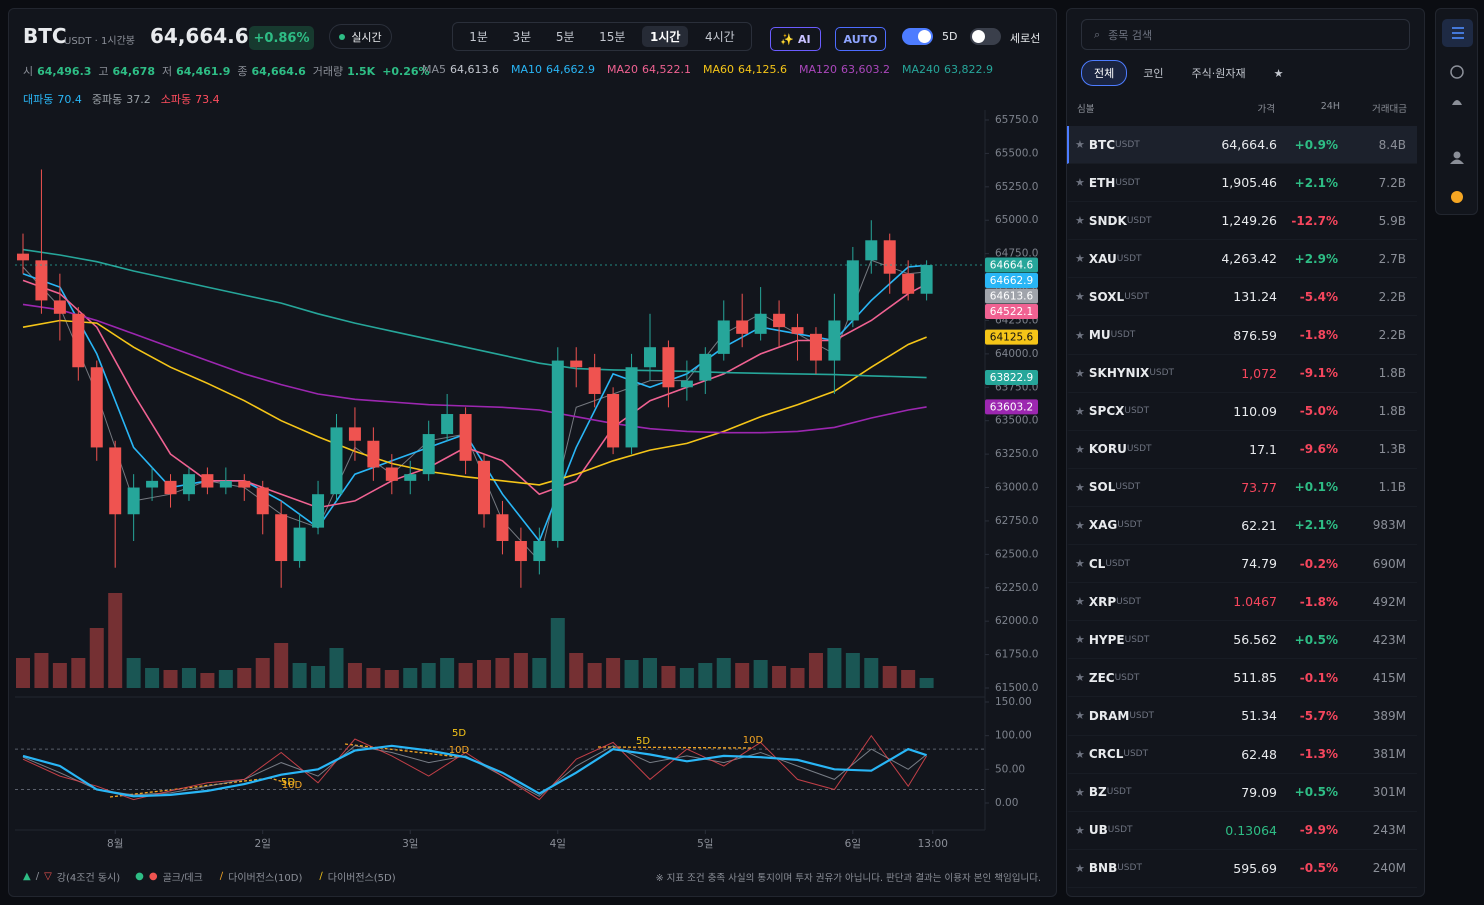  I want to click on tab: 주식·원자재, so click(1218, 73).